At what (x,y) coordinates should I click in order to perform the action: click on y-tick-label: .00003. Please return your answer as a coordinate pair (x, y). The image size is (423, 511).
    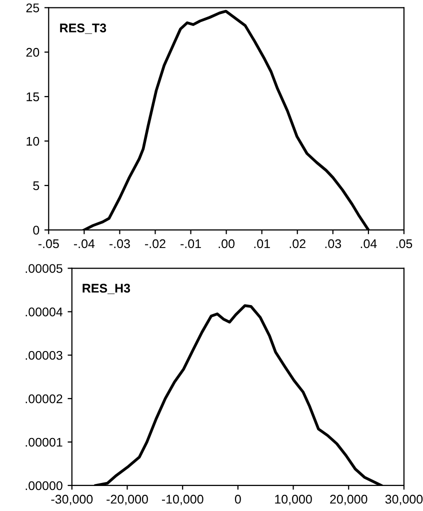
    Looking at the image, I should click on (44, 355).